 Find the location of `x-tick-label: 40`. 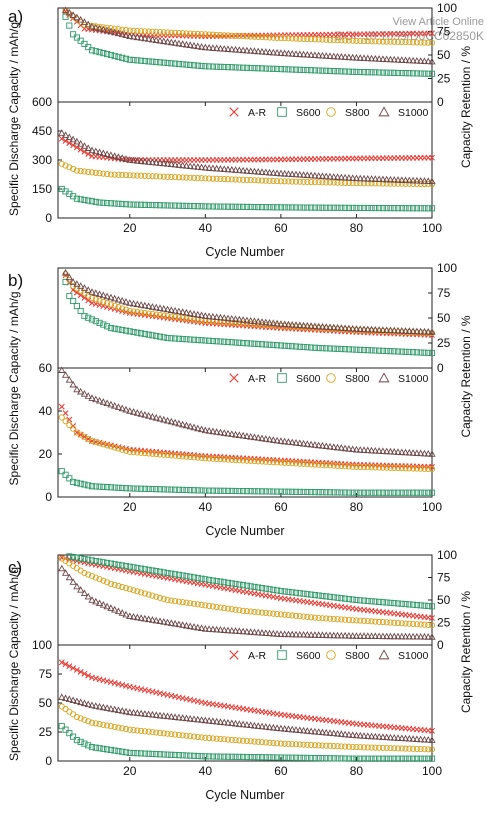

x-tick-label: 40 is located at coordinates (206, 228).